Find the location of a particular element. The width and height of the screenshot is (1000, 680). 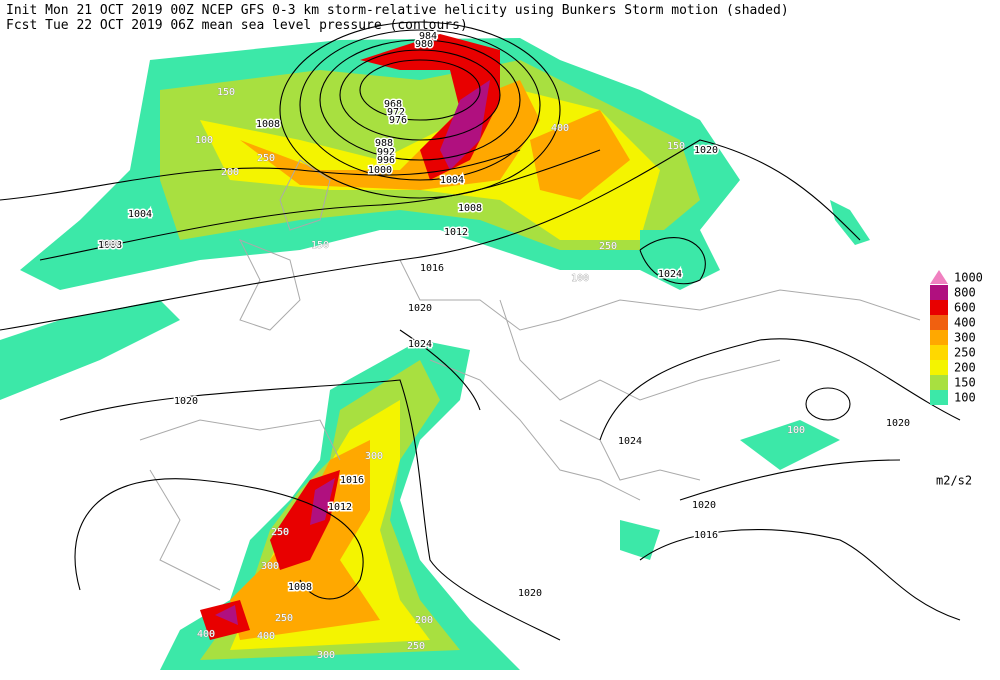

contour-label: 1000 is located at coordinates (380, 170).